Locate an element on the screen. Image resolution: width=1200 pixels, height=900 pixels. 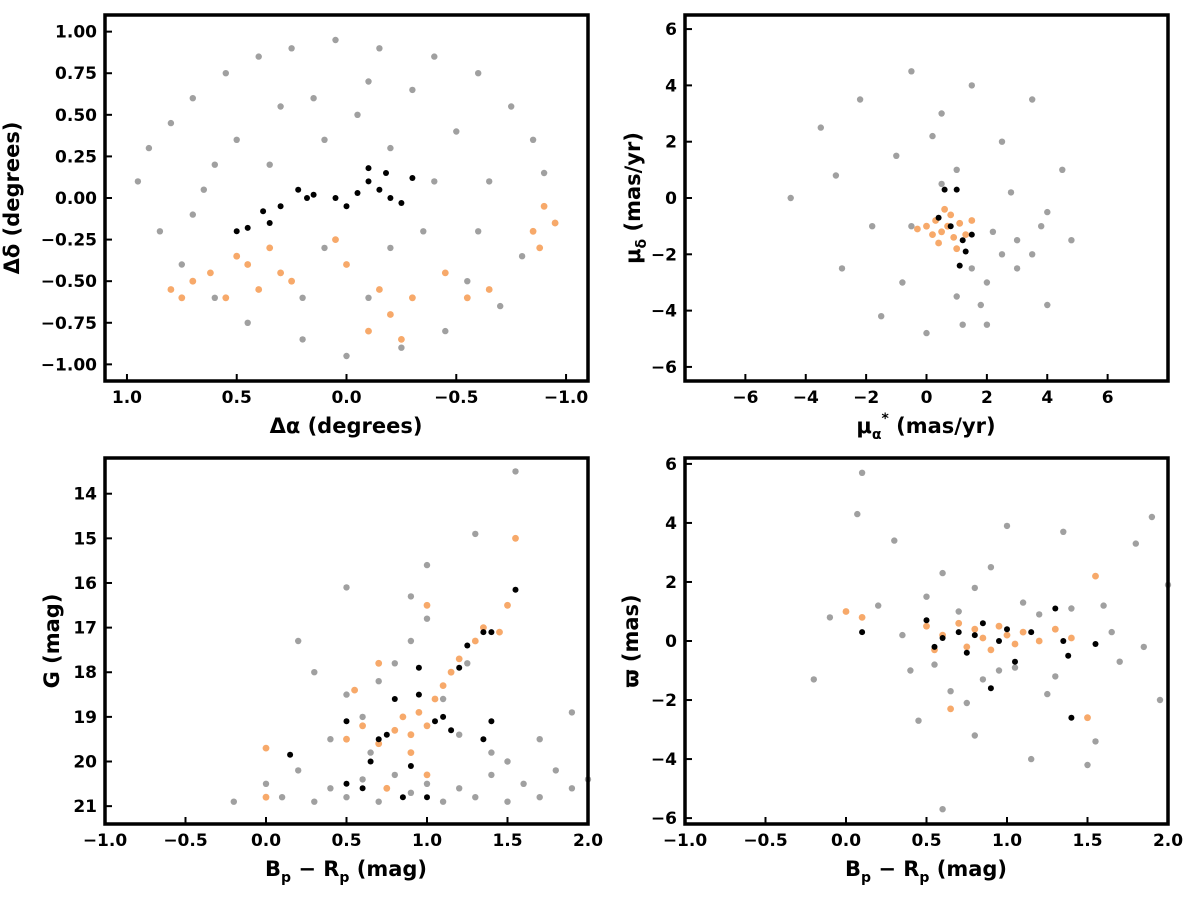
proper-motion-xtick-label: 6 is located at coordinates (1108, 398).